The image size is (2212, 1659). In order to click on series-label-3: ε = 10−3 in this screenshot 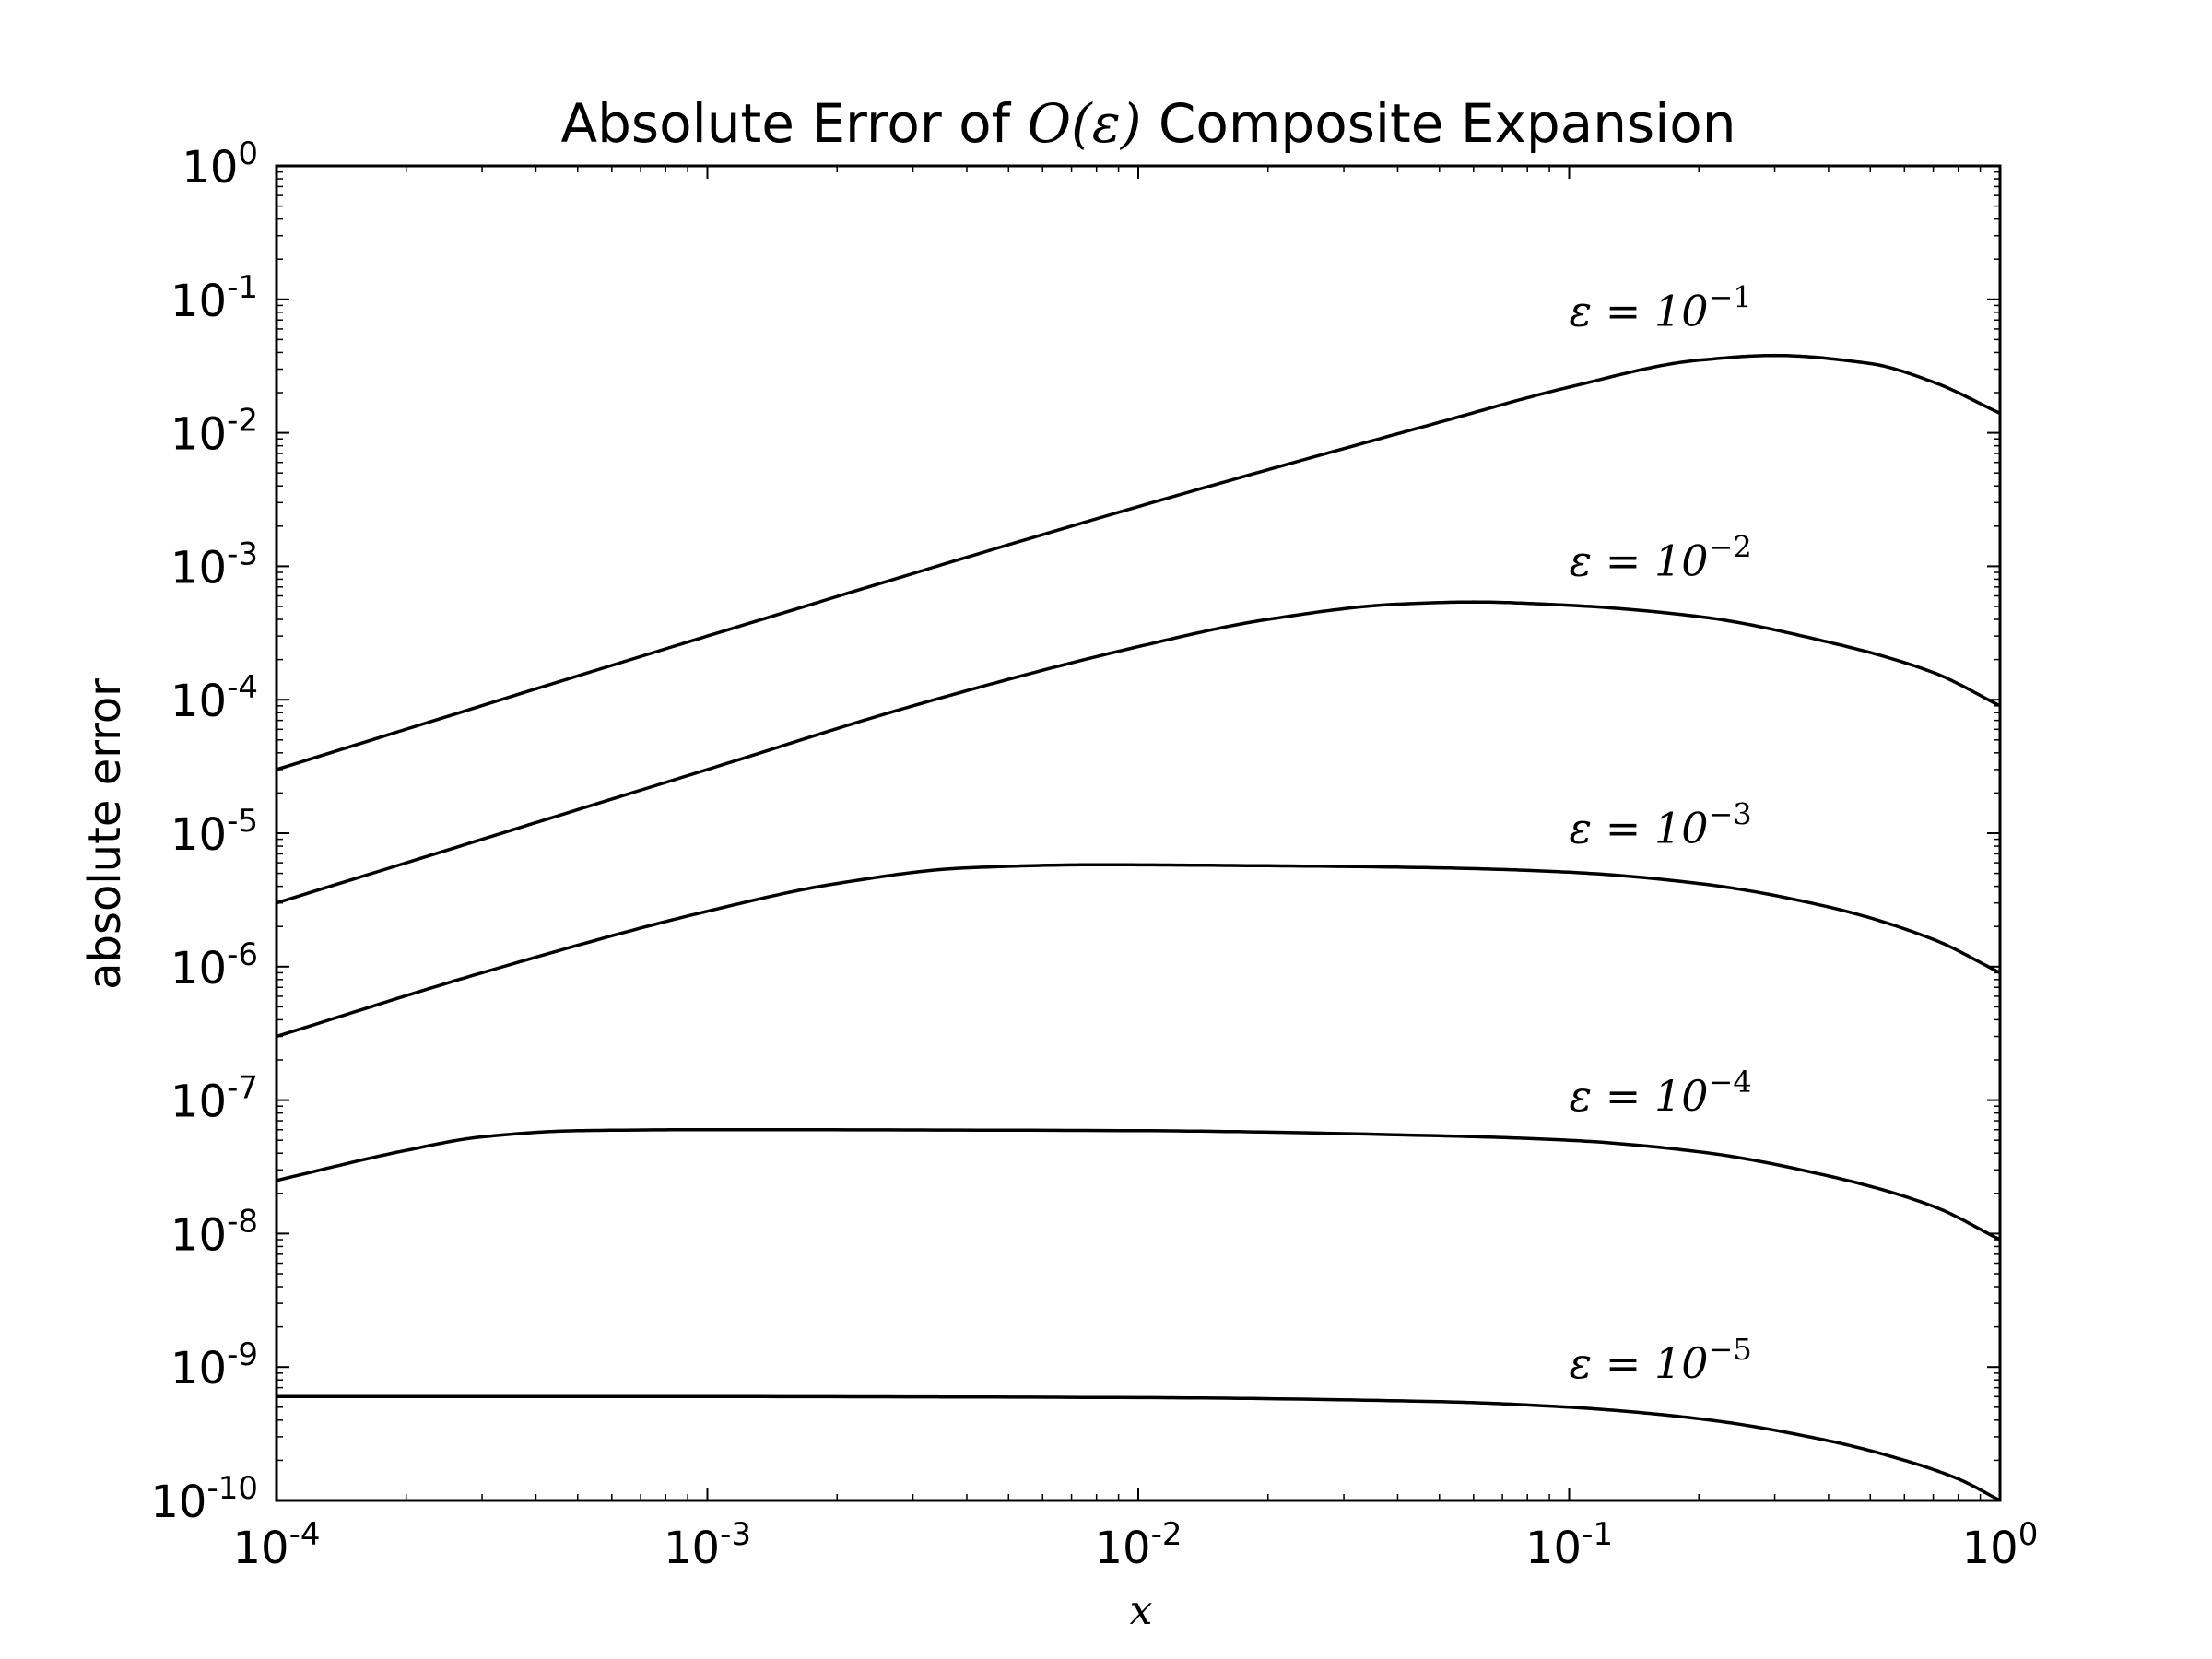, I will do `click(1661, 824)`.